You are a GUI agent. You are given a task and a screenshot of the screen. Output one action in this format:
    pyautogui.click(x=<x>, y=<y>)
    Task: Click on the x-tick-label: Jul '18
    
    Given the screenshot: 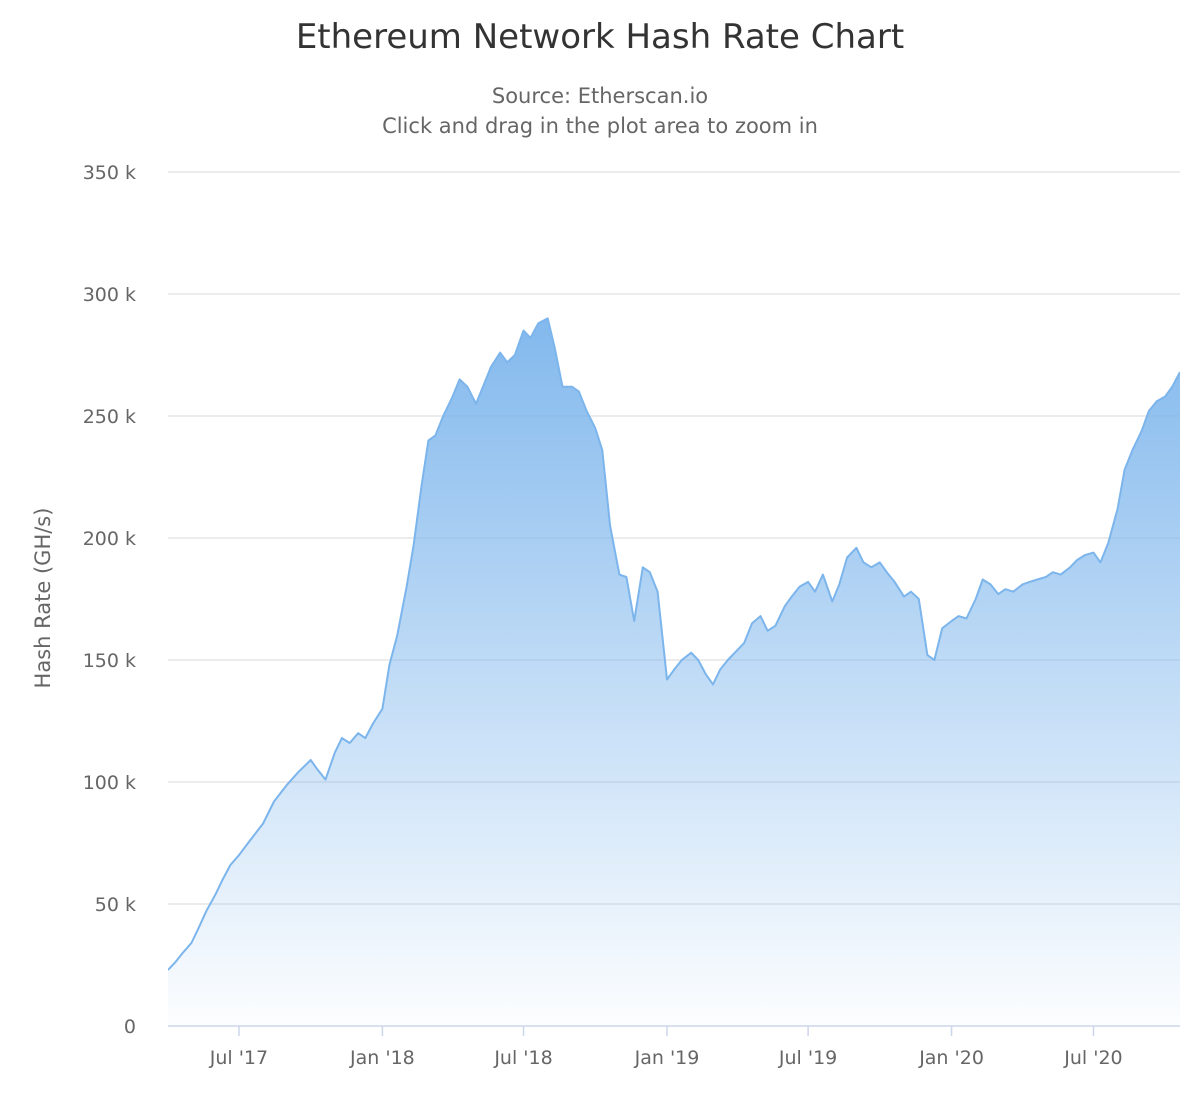 What is the action you would take?
    pyautogui.click(x=522, y=1058)
    